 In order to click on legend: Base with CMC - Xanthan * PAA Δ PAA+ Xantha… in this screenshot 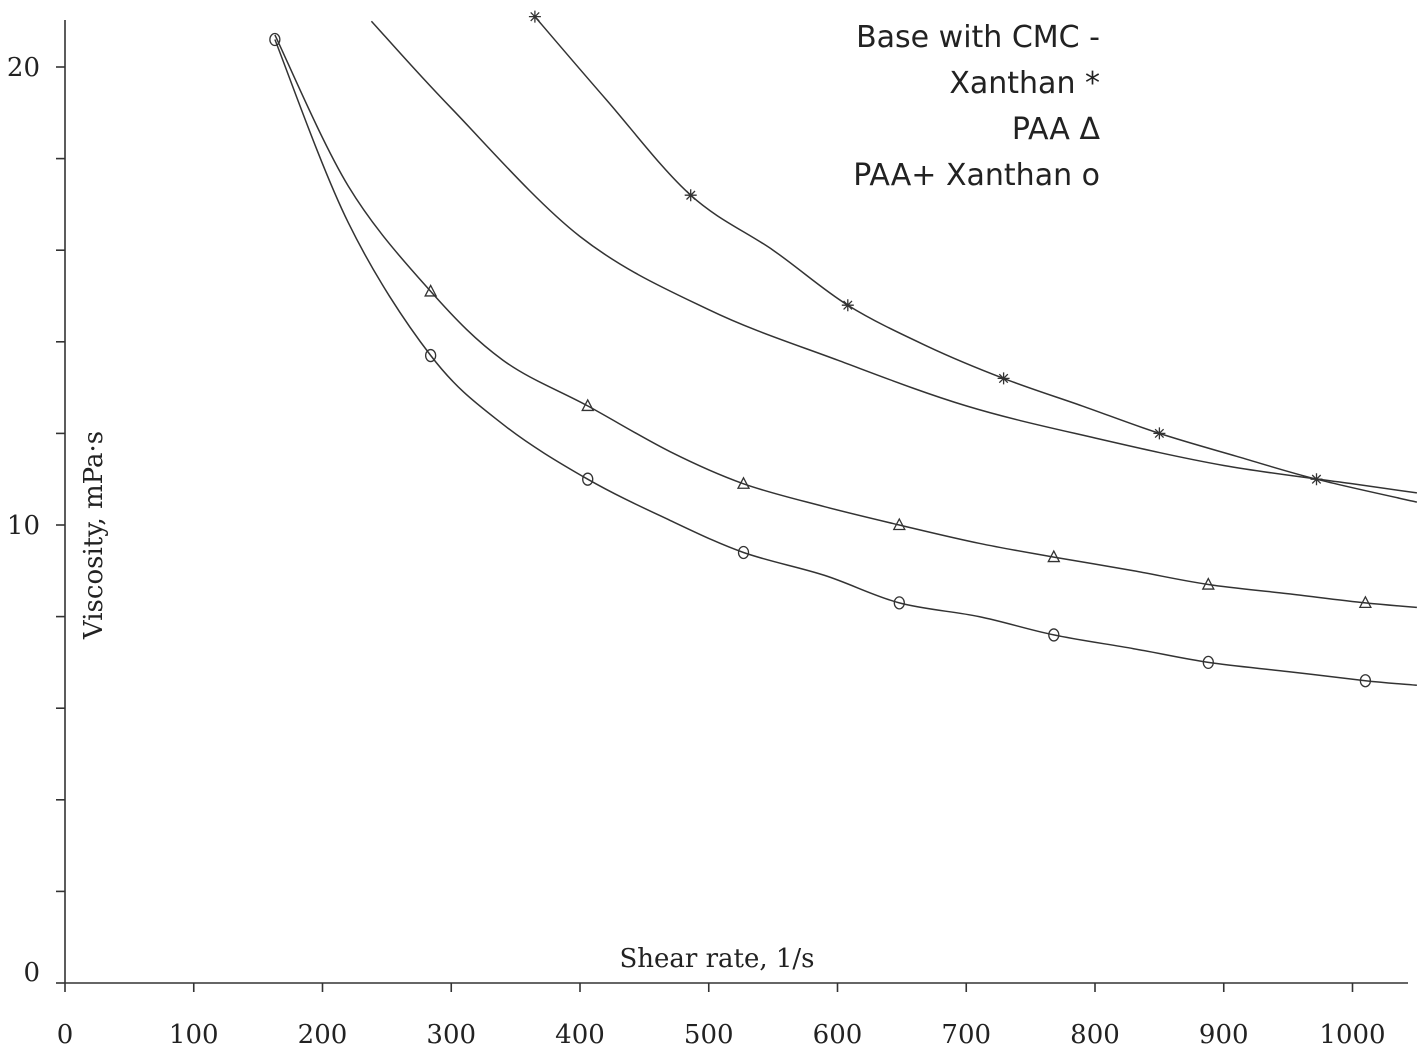, I will do `click(976, 106)`.